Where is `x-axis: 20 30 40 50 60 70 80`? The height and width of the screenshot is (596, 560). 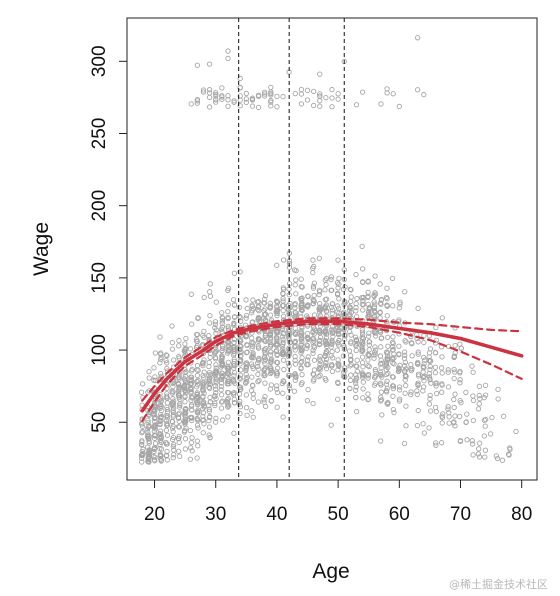 x-axis: 20 30 40 50 60 70 80 is located at coordinates (338, 502).